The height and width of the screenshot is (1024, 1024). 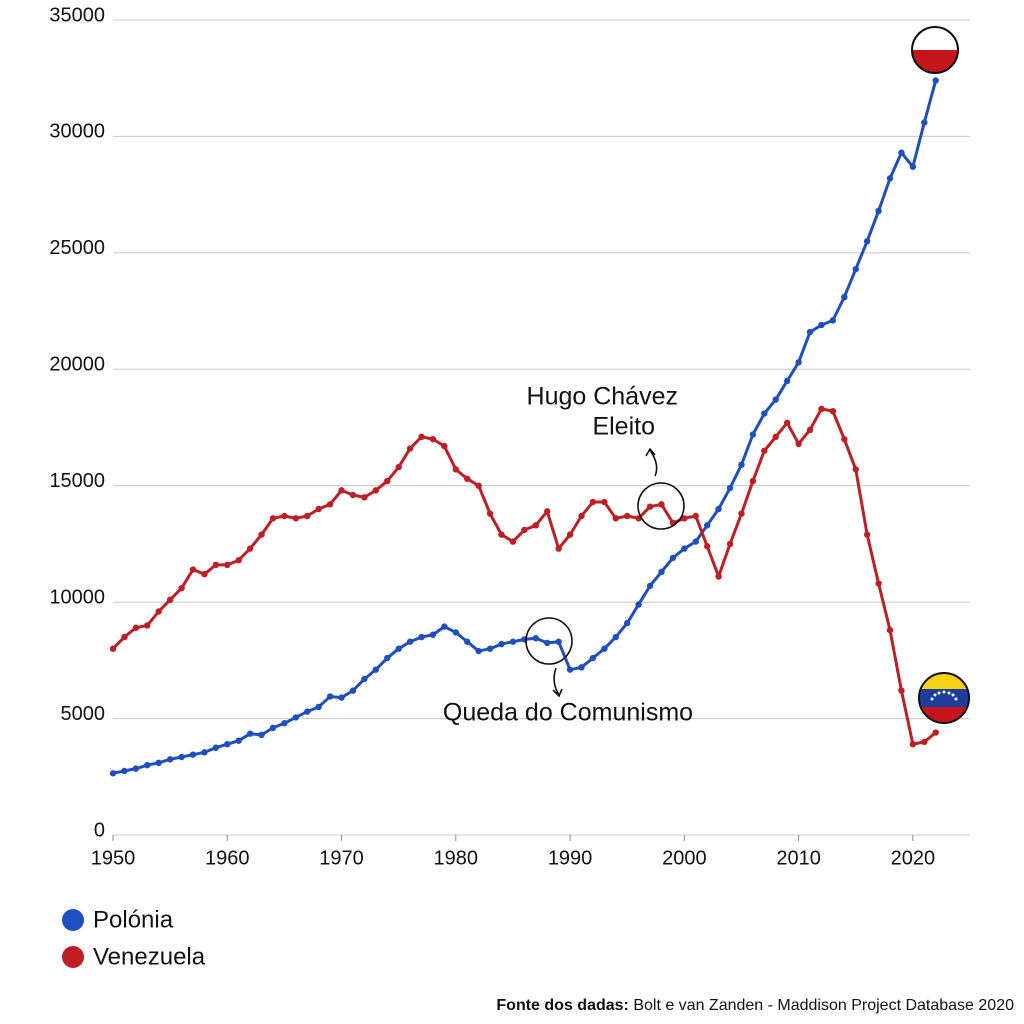 What do you see at coordinates (568, 713) in the screenshot?
I see `annotation-text: Queda do Comunismo` at bounding box center [568, 713].